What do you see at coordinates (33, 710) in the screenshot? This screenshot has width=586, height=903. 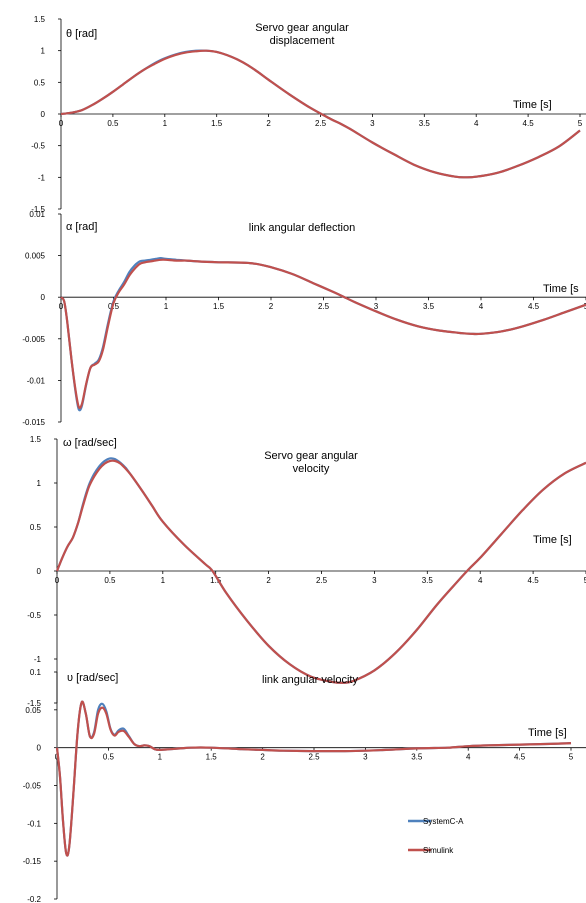 I see `y-tick-label: 0.05` at bounding box center [33, 710].